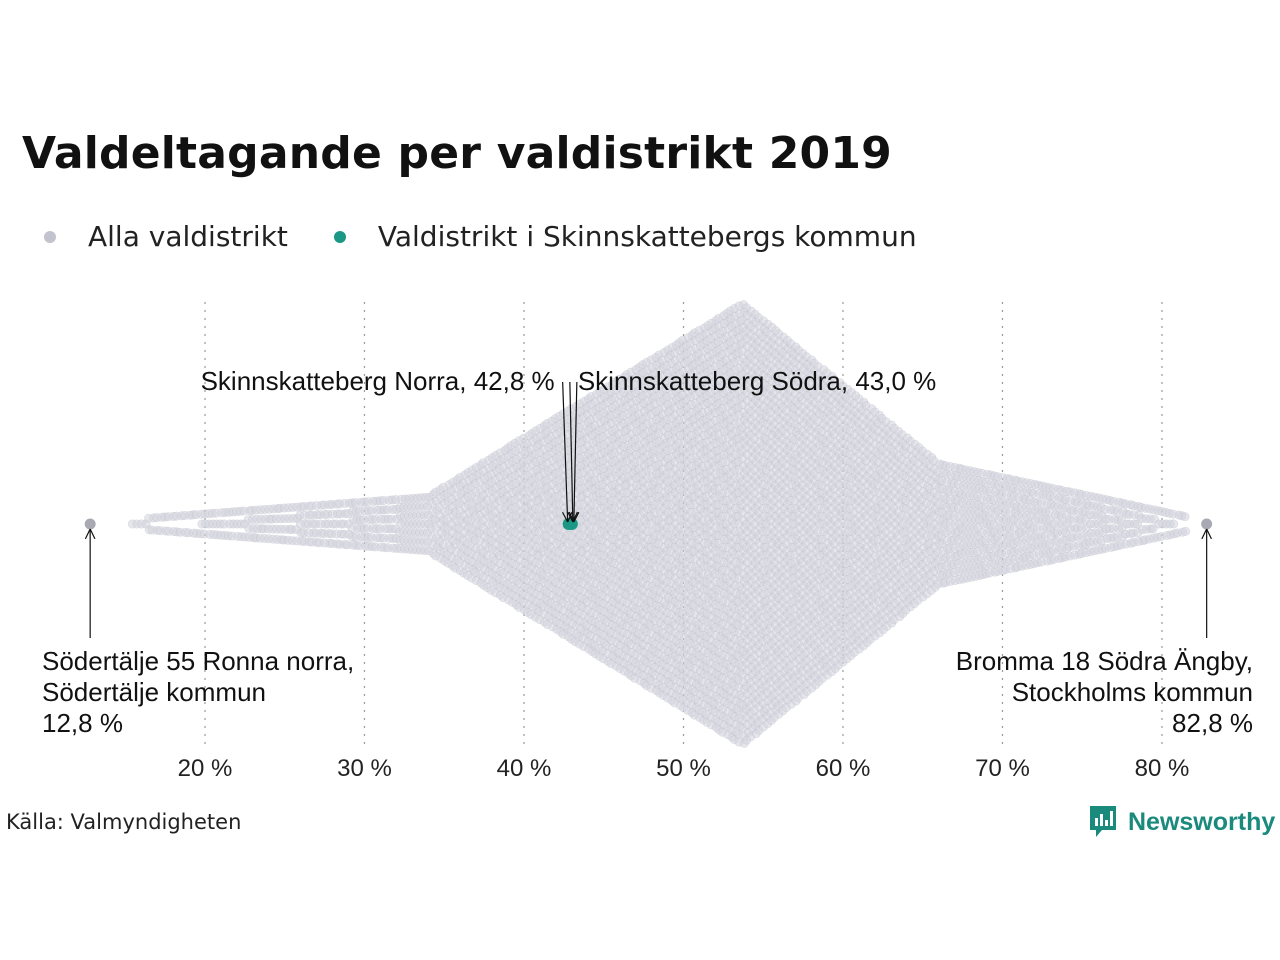 The width and height of the screenshot is (1280, 960). What do you see at coordinates (647, 236) in the screenshot?
I see `legend-label-skinnskatteberg: Valdistrikt i Skinnskattebergs kommun` at bounding box center [647, 236].